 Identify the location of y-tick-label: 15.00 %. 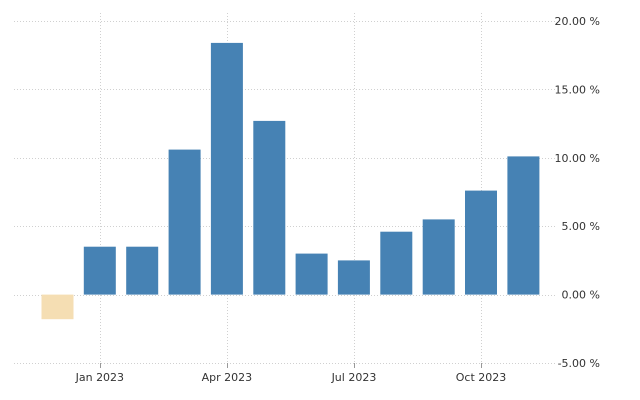
(577, 89).